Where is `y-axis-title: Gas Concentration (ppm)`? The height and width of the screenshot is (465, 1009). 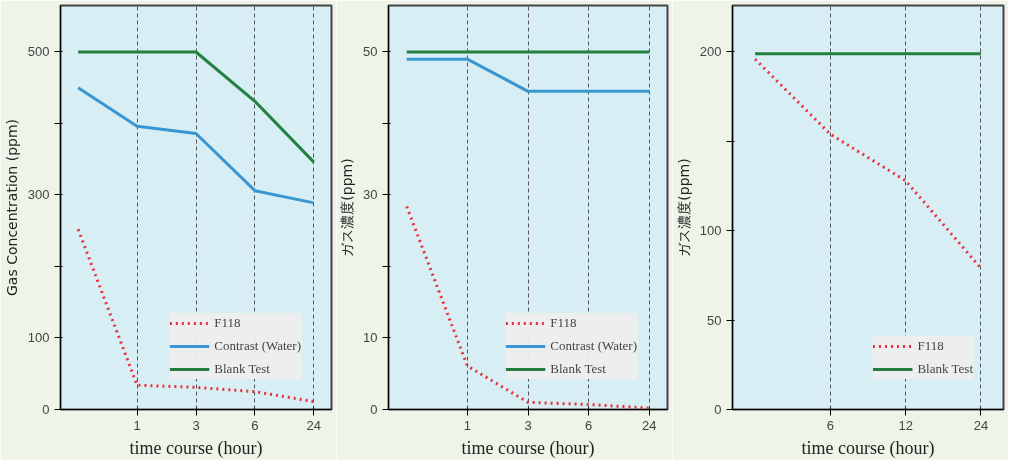
y-axis-title: Gas Concentration (ppm) is located at coordinates (11, 207).